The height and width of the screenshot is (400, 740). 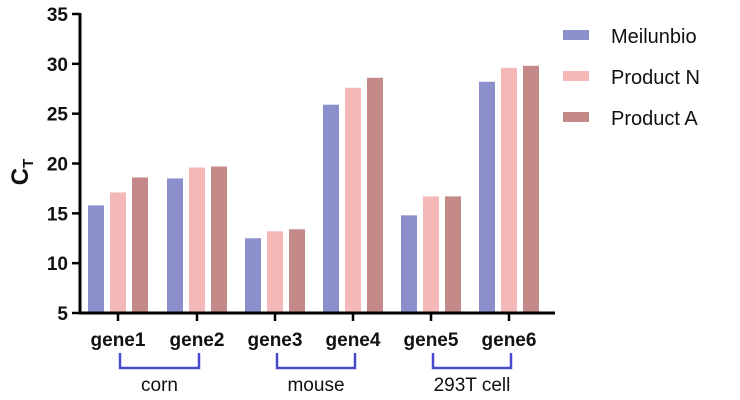 What do you see at coordinates (315, 374) in the screenshot?
I see `group-brackets-layer: corn mouse 293T cell` at bounding box center [315, 374].